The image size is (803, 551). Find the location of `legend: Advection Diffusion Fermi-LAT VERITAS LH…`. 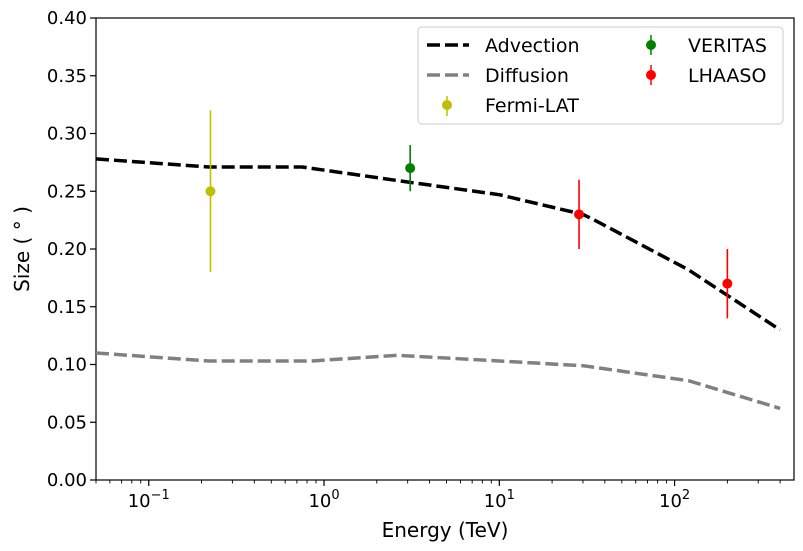

legend: Advection Diffusion Fermi-LAT VERITAS LH… is located at coordinates (600, 75).